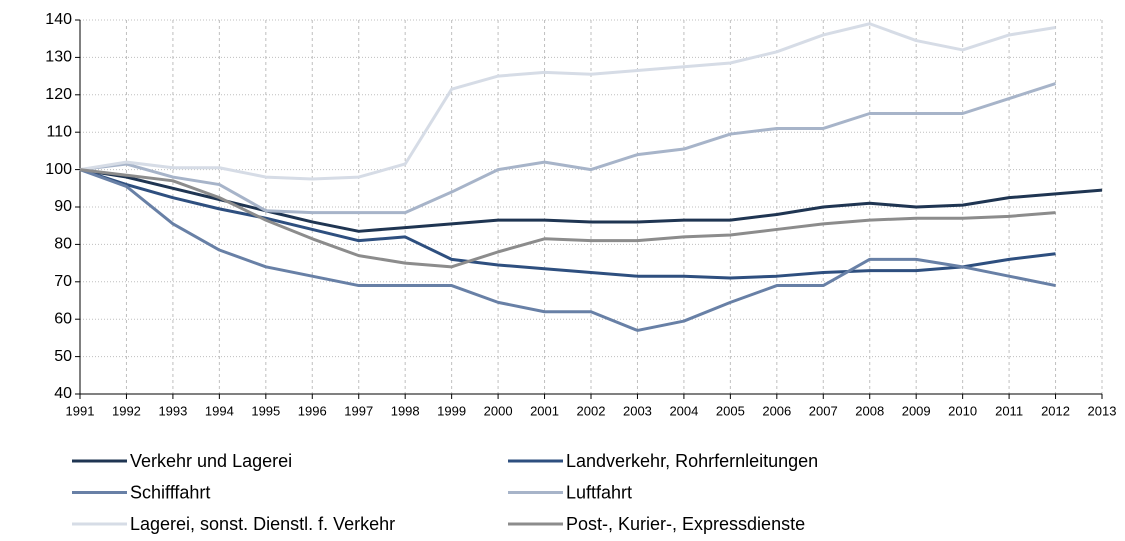  What do you see at coordinates (823, 410) in the screenshot?
I see `x-tick-label: 2007` at bounding box center [823, 410].